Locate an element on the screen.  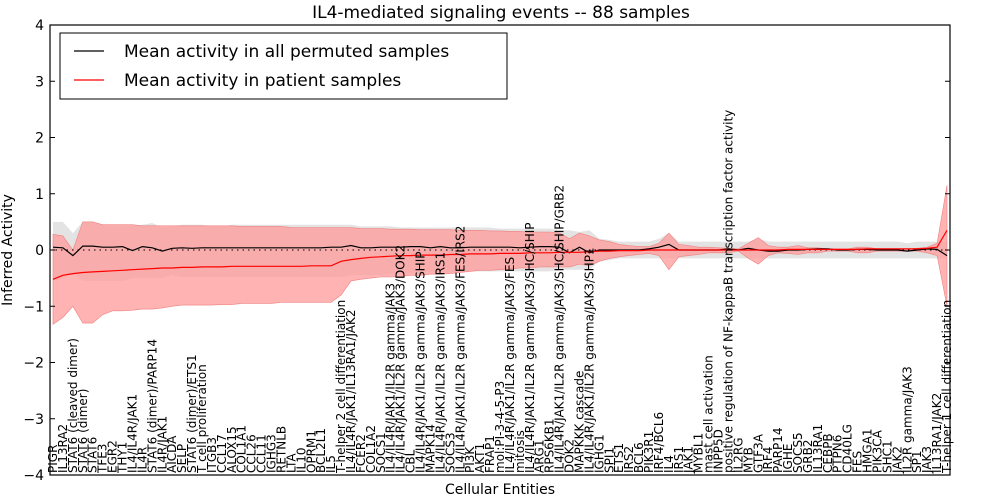
x-tick-label: CCL11 is located at coordinates (262, 453).